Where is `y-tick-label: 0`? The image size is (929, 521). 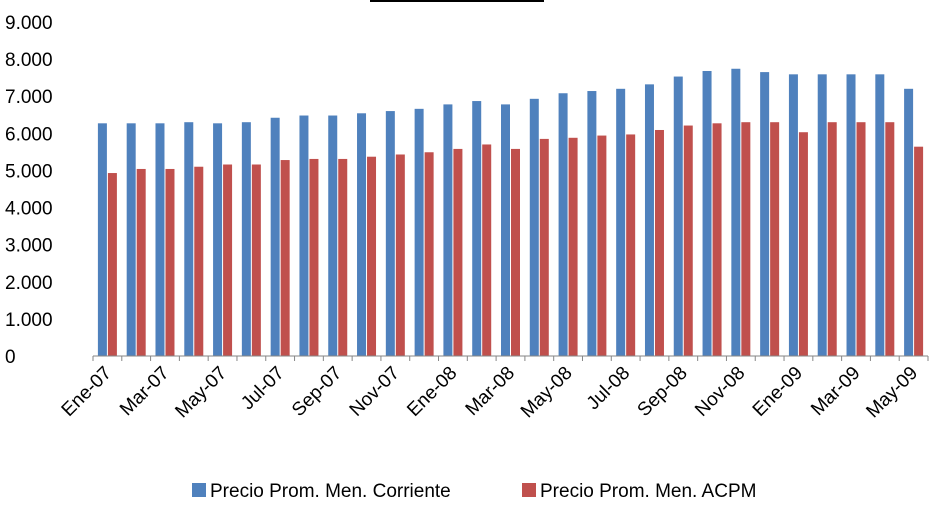 y-tick-label: 0 is located at coordinates (10, 357).